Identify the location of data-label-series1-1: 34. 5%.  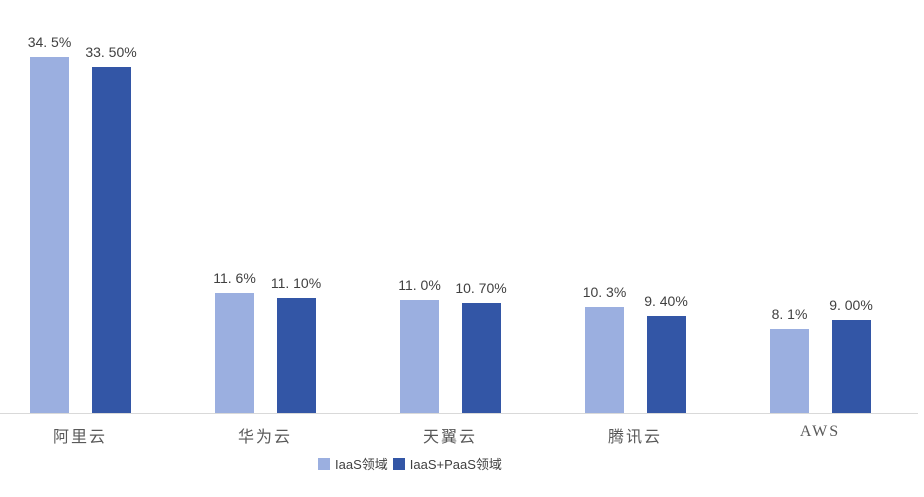
(49, 42).